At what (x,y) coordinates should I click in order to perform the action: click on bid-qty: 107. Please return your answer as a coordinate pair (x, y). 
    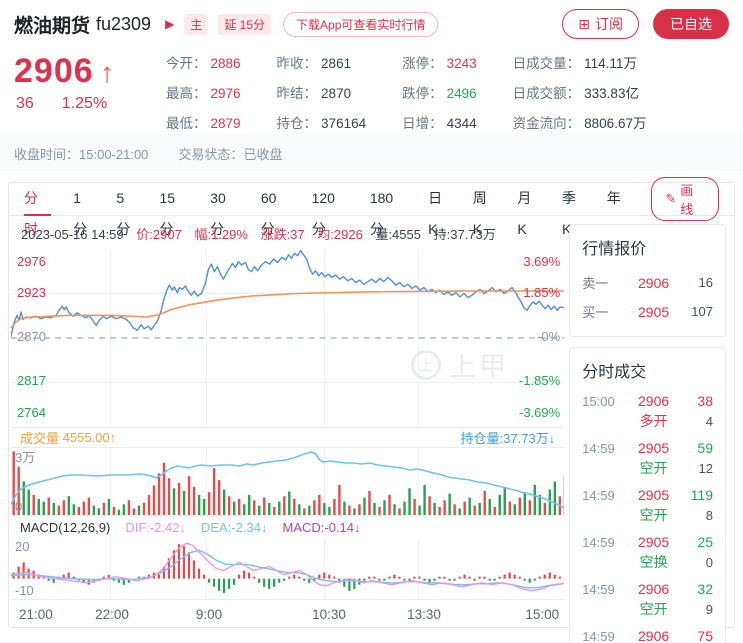
    Looking at the image, I should click on (702, 311).